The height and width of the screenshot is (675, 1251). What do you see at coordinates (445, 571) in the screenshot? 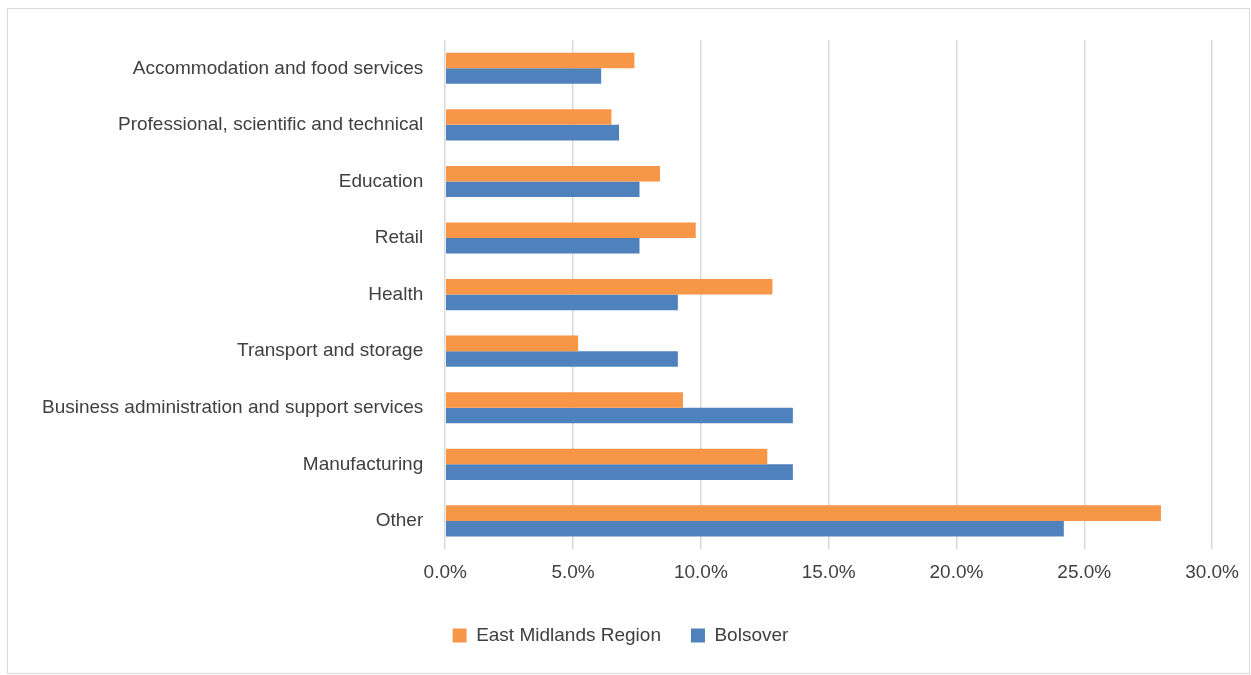
I see `x-tick-label: 0.0%` at bounding box center [445, 571].